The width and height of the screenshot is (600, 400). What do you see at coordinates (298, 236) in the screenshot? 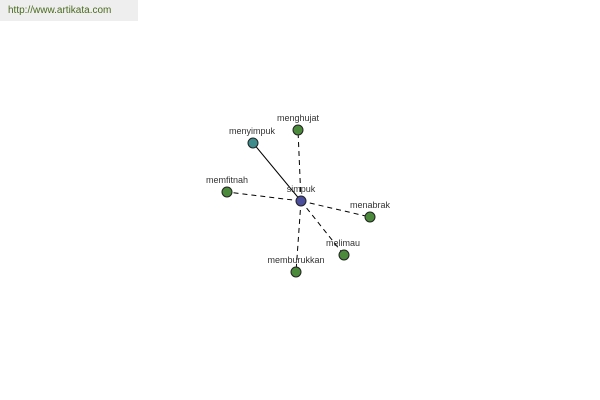
I see `edge-memburukkan` at bounding box center [298, 236].